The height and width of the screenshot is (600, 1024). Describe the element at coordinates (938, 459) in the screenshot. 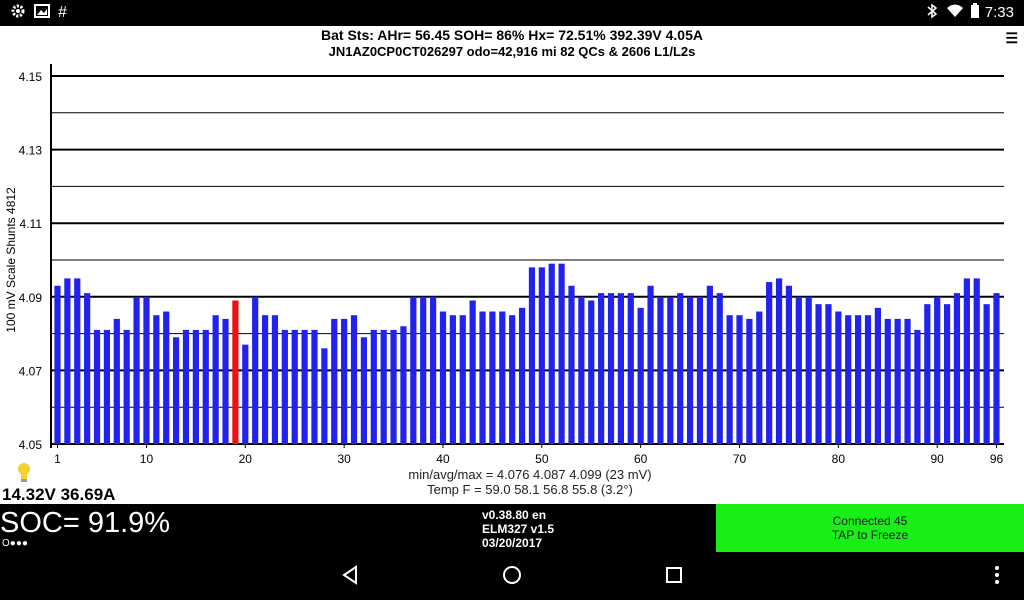

I see `x-tick-label: 90` at that location.